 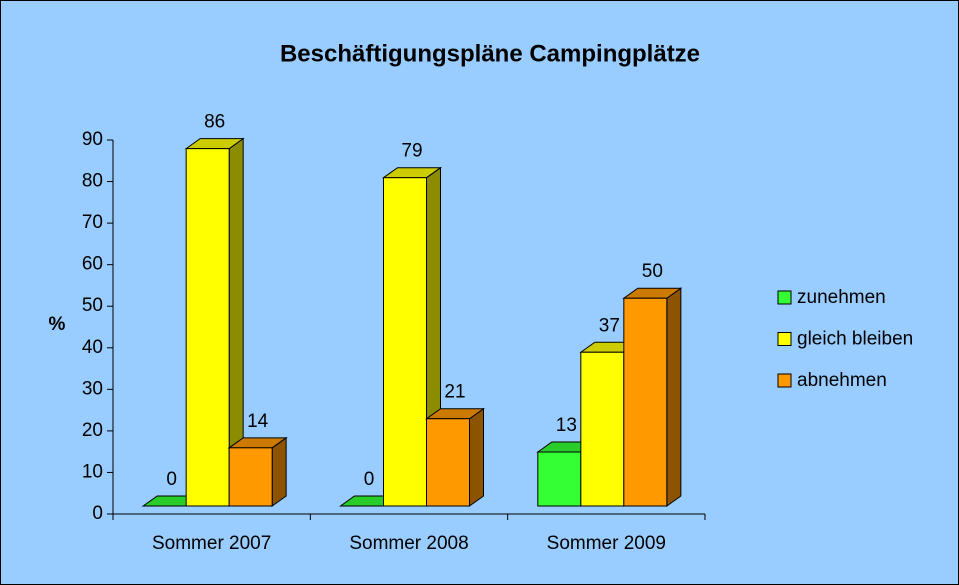 I want to click on data-label: 37, so click(x=609, y=325).